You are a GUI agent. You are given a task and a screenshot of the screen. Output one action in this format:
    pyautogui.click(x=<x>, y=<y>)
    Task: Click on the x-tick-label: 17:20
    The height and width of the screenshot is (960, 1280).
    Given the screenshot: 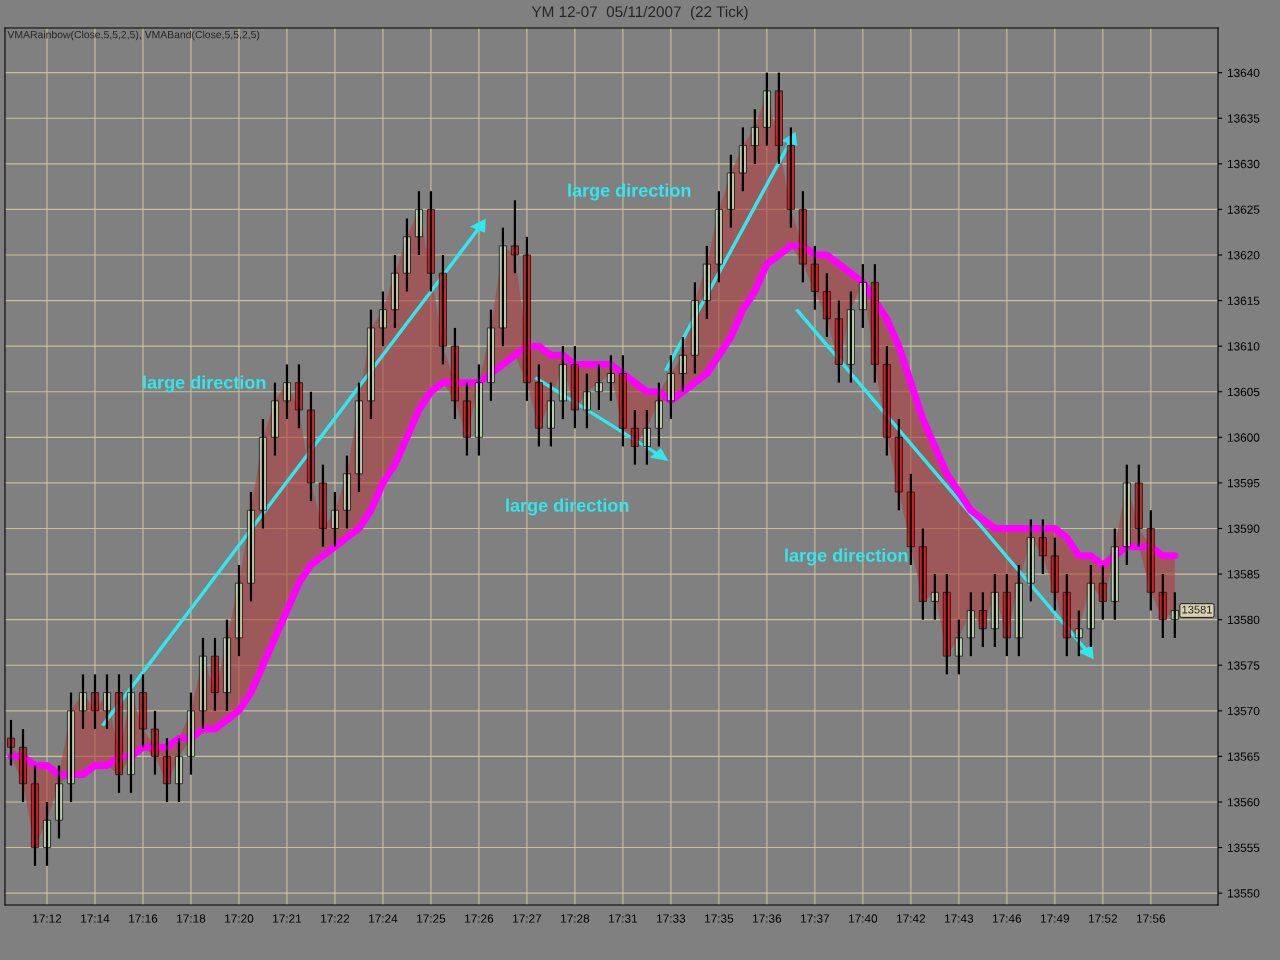 What is the action you would take?
    pyautogui.click(x=239, y=918)
    